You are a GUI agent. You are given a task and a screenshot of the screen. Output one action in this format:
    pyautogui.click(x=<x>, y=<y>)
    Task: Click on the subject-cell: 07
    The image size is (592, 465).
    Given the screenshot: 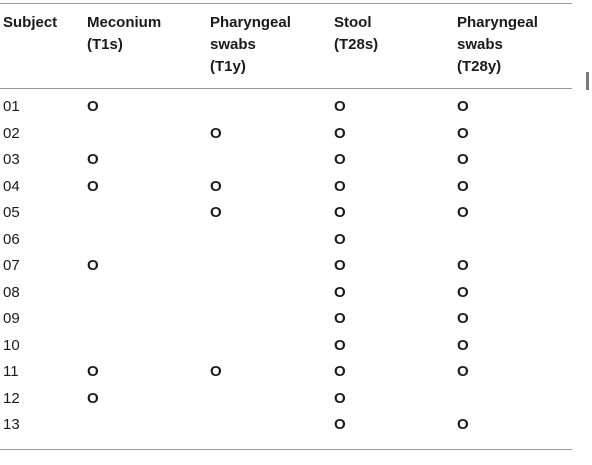 What is the action you would take?
    pyautogui.click(x=11, y=265)
    